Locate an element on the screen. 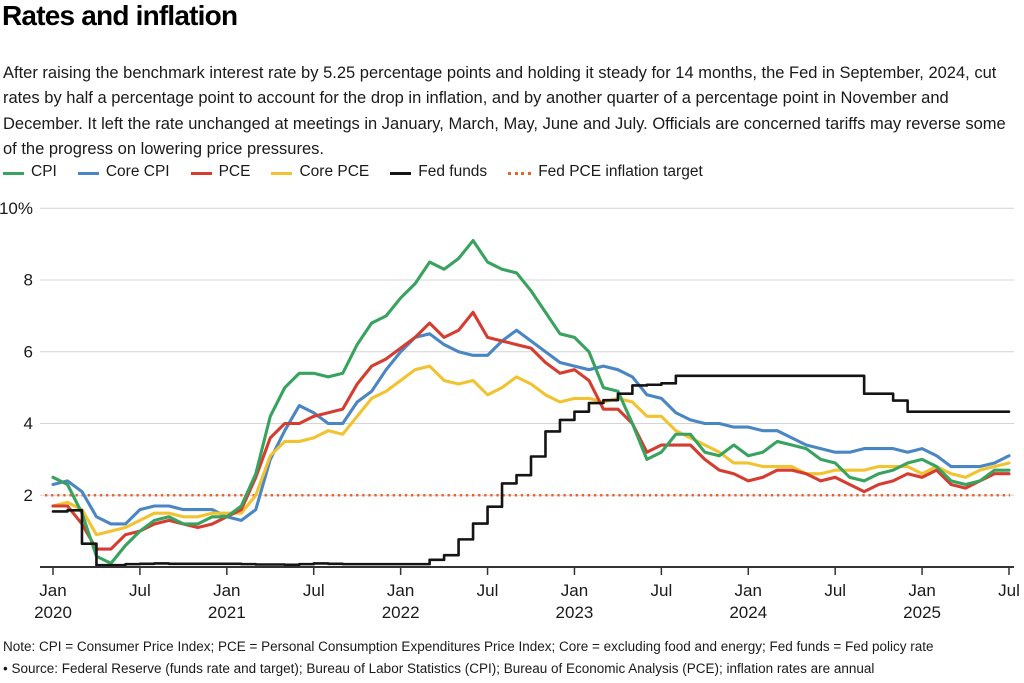  legend-item-fed-pce-inflation-target: Fed PCE inflation target is located at coordinates (605, 172).